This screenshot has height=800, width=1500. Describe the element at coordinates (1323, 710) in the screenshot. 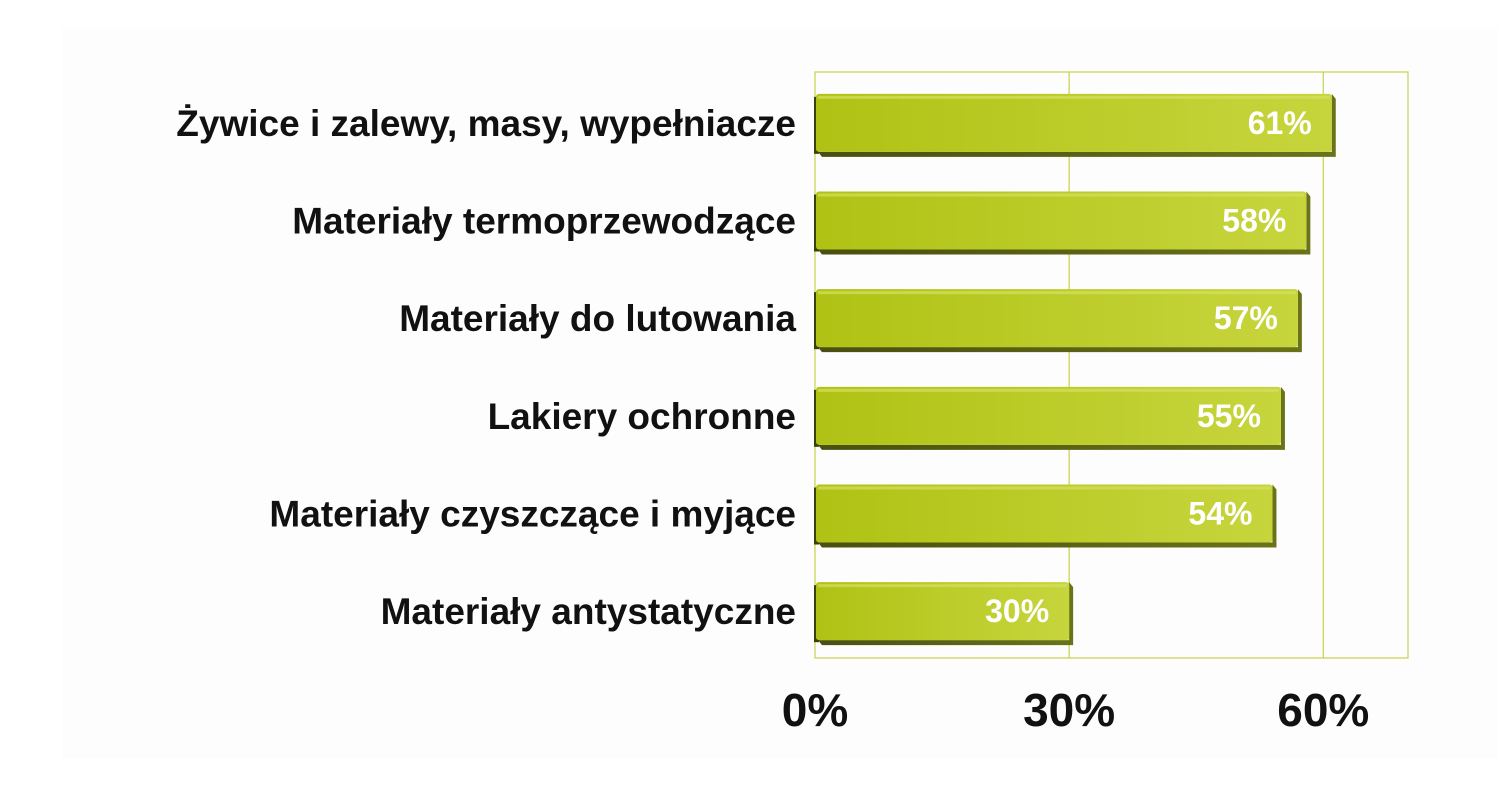

I see `x-tick-label: 60%` at that location.